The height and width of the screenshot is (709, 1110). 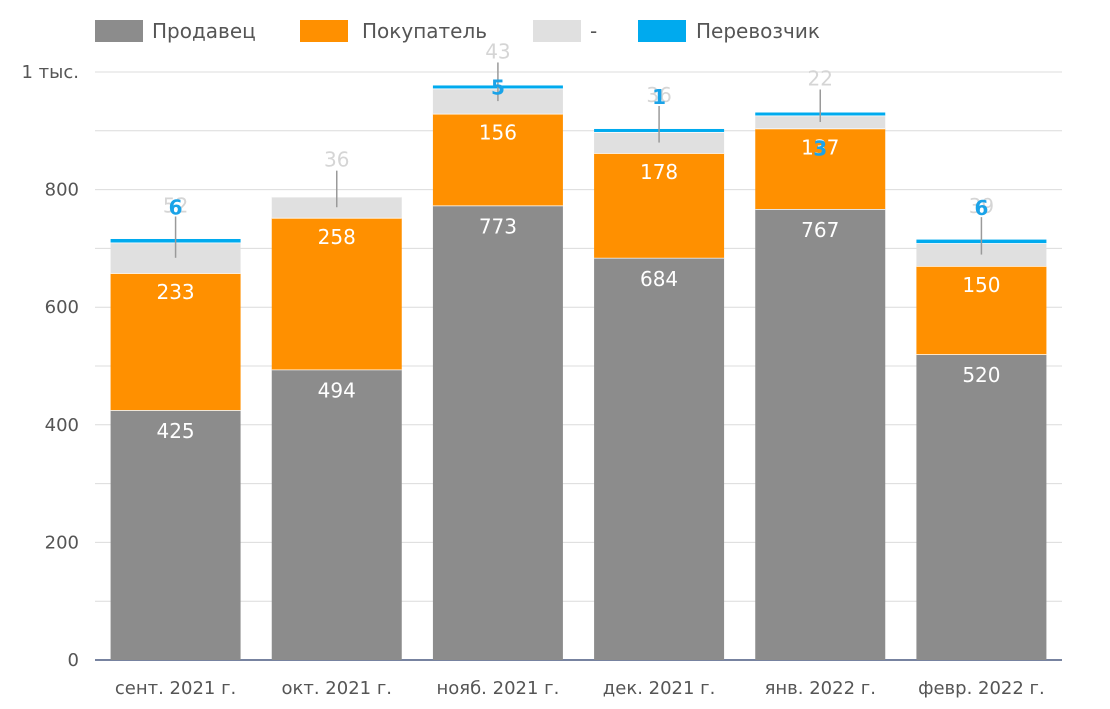 I want to click on data-label: 39, so click(x=981, y=206).